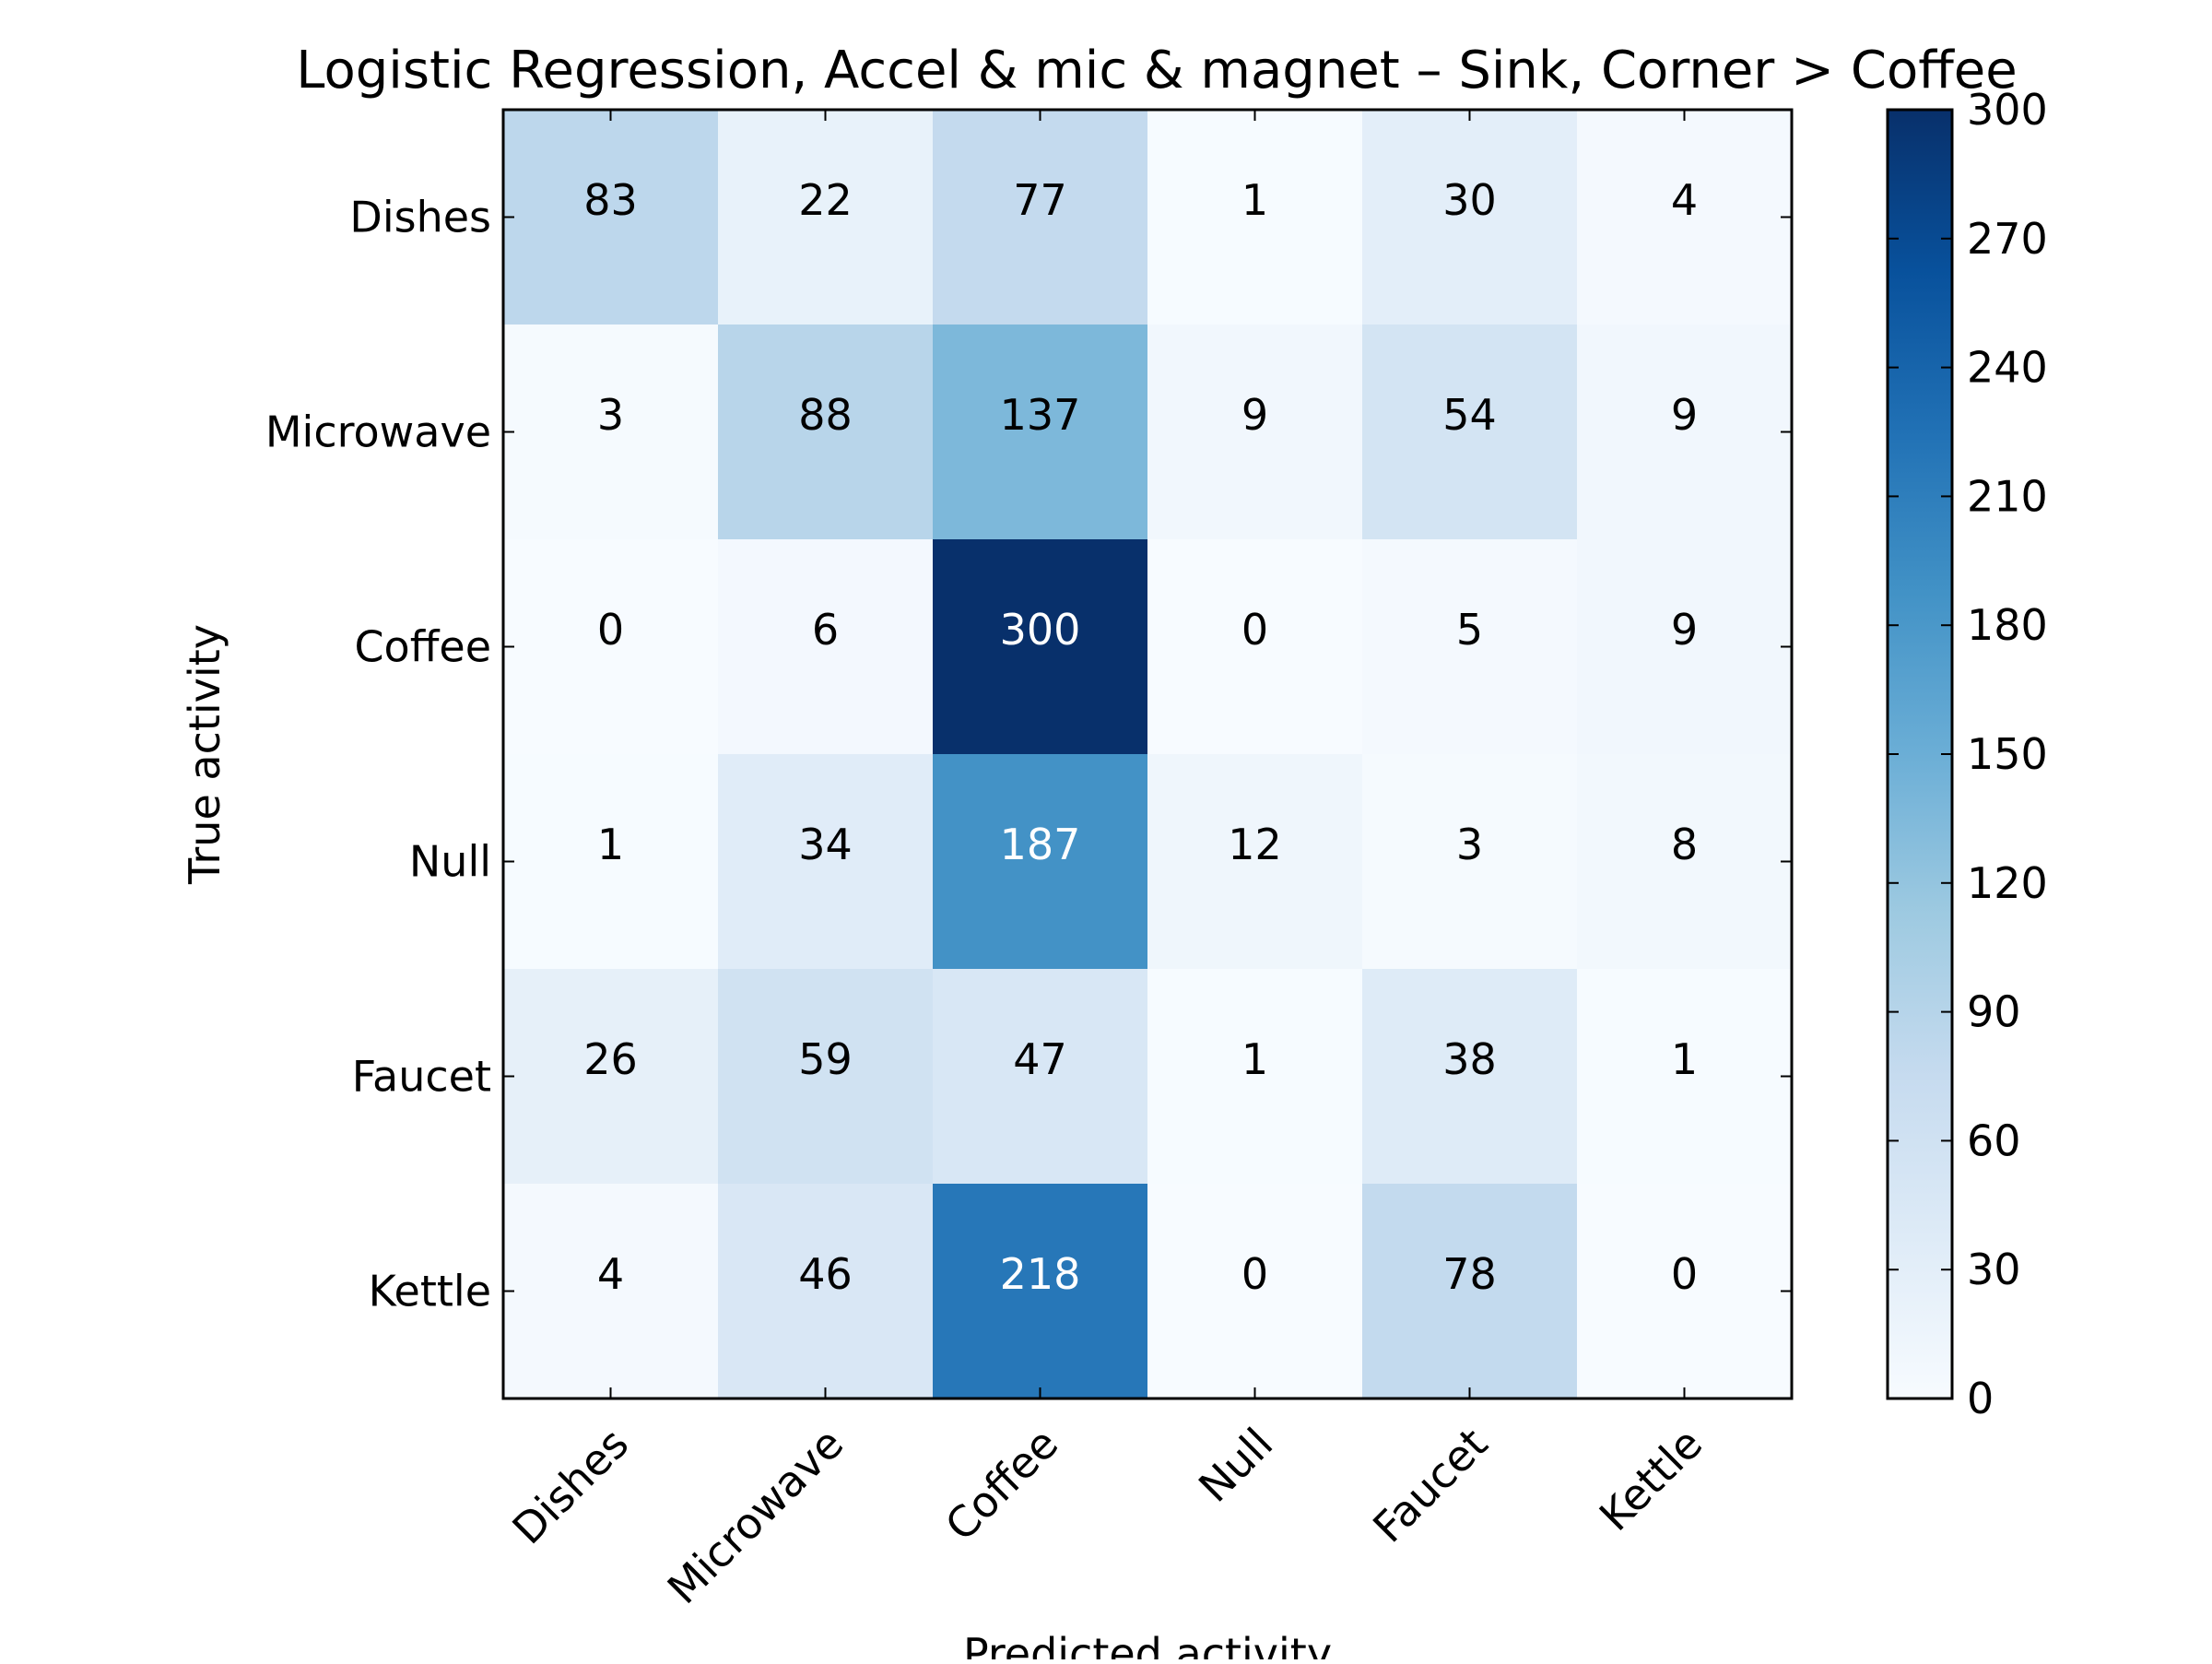 The width and height of the screenshot is (2212, 1664). I want to click on y-tick-label: Microwave, so click(378, 432).